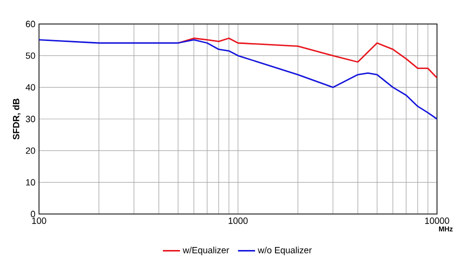 This screenshot has width=474, height=274. Describe the element at coordinates (437, 221) in the screenshot. I see `x-tick-label: 10000` at that location.